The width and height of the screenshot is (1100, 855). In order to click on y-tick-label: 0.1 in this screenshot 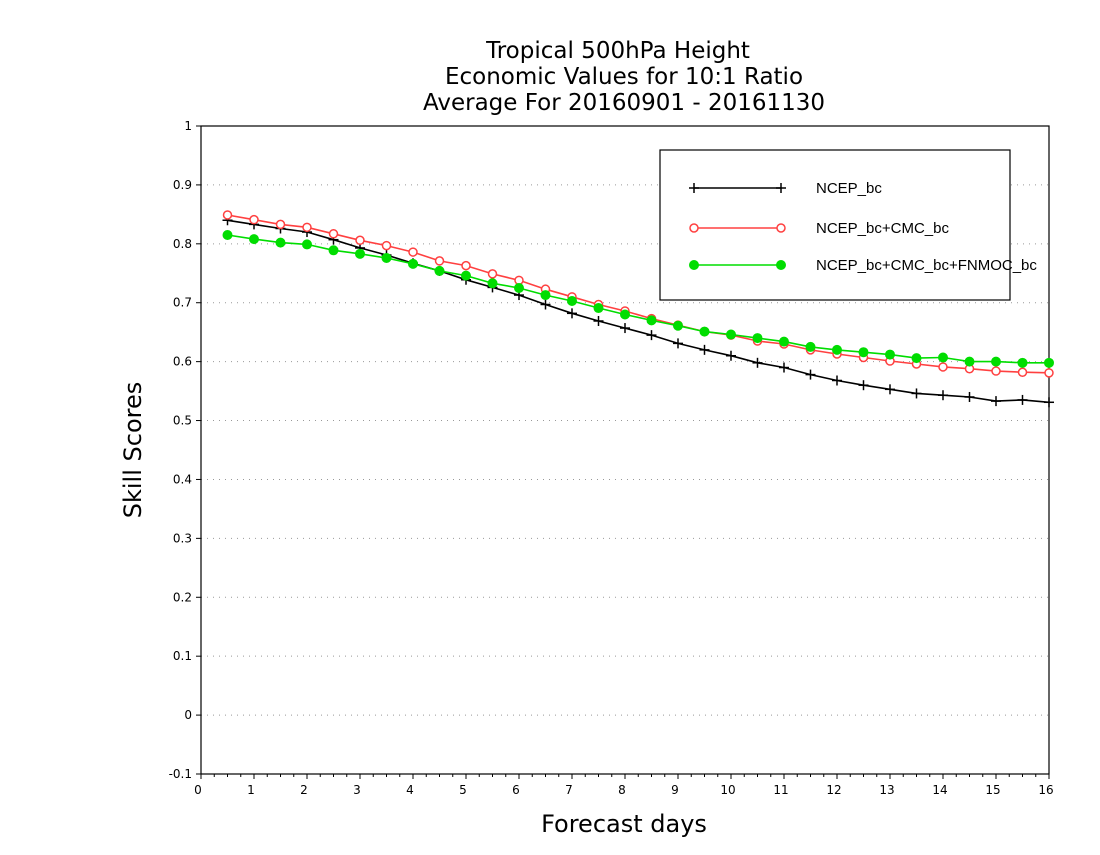, I will do `click(182, 656)`.